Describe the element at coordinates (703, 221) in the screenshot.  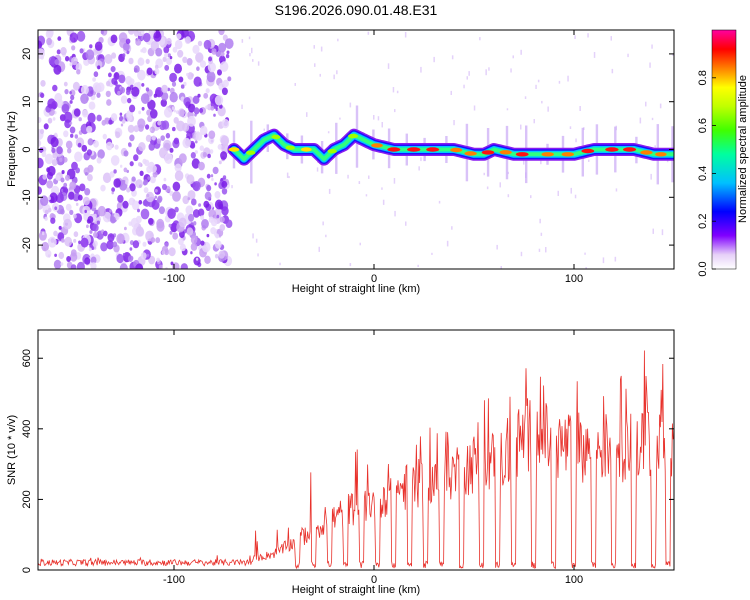
I see `colorbar-tick-label: 0.2` at that location.